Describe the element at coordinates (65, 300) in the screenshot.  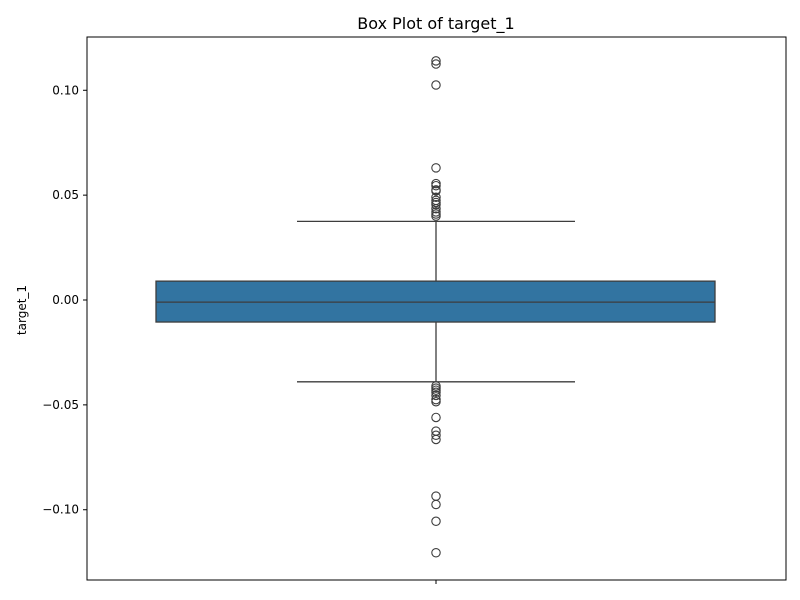
I see `y-tick-label: 0.00` at that location.